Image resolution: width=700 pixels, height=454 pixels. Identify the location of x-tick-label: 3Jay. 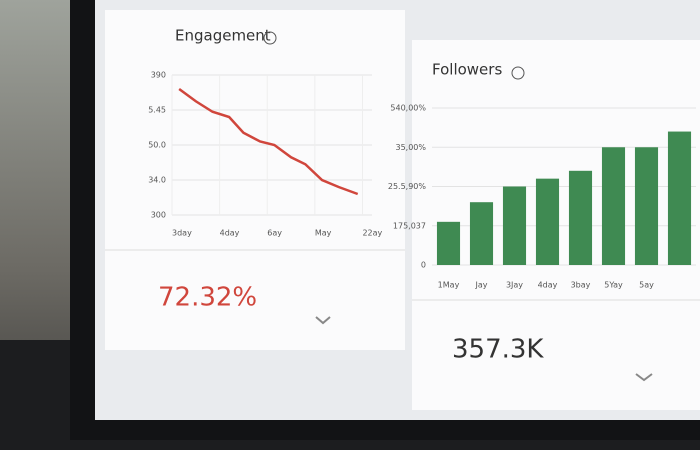
(514, 285).